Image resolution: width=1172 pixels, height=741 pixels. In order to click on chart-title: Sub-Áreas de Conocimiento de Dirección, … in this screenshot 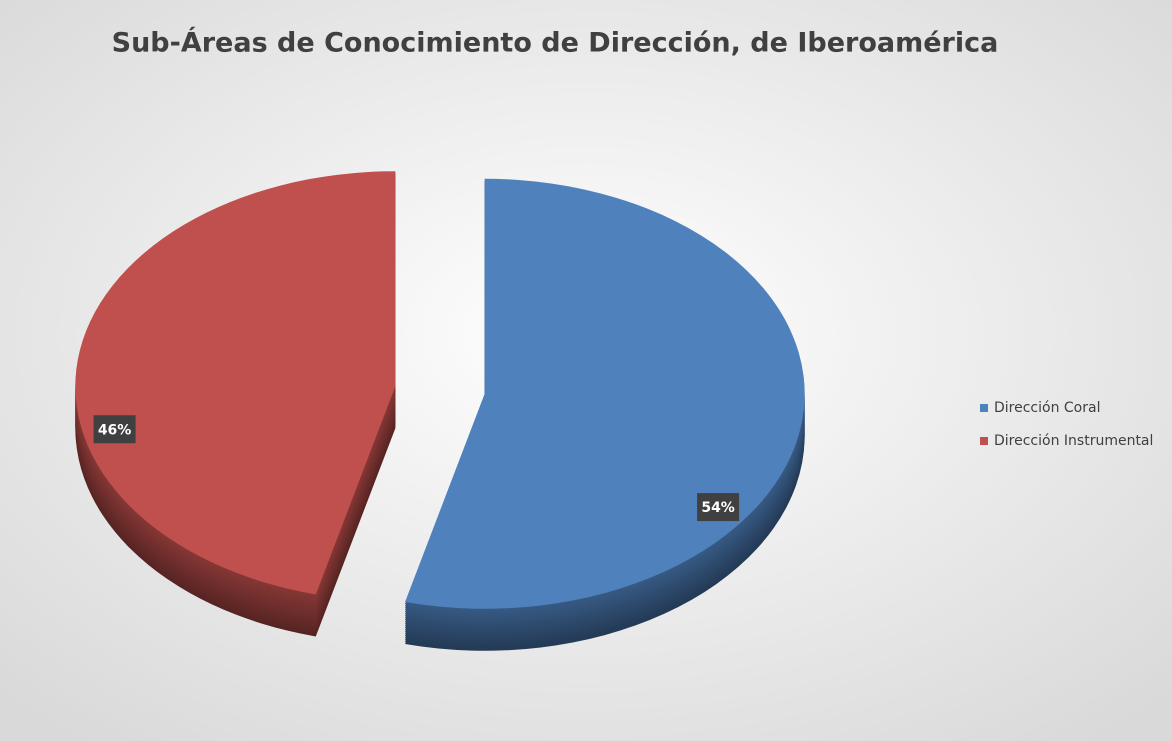, I will do `click(555, 43)`.